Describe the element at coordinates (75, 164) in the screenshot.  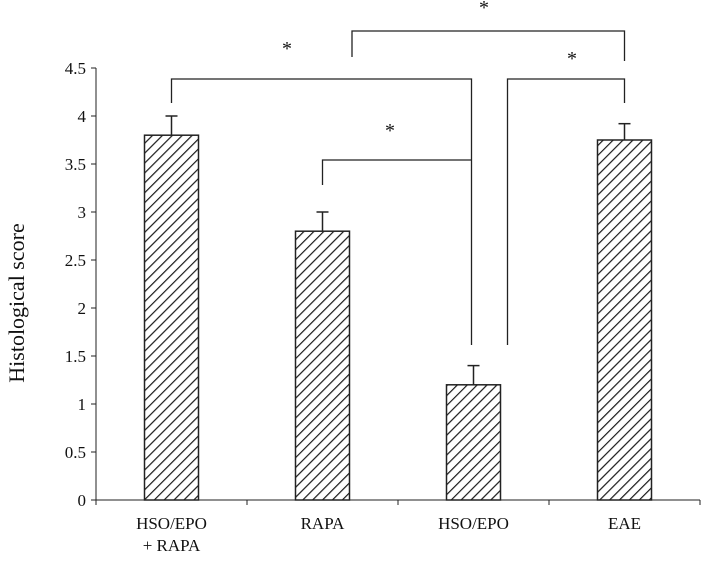
I see `y-tick-label: 3.5` at that location.